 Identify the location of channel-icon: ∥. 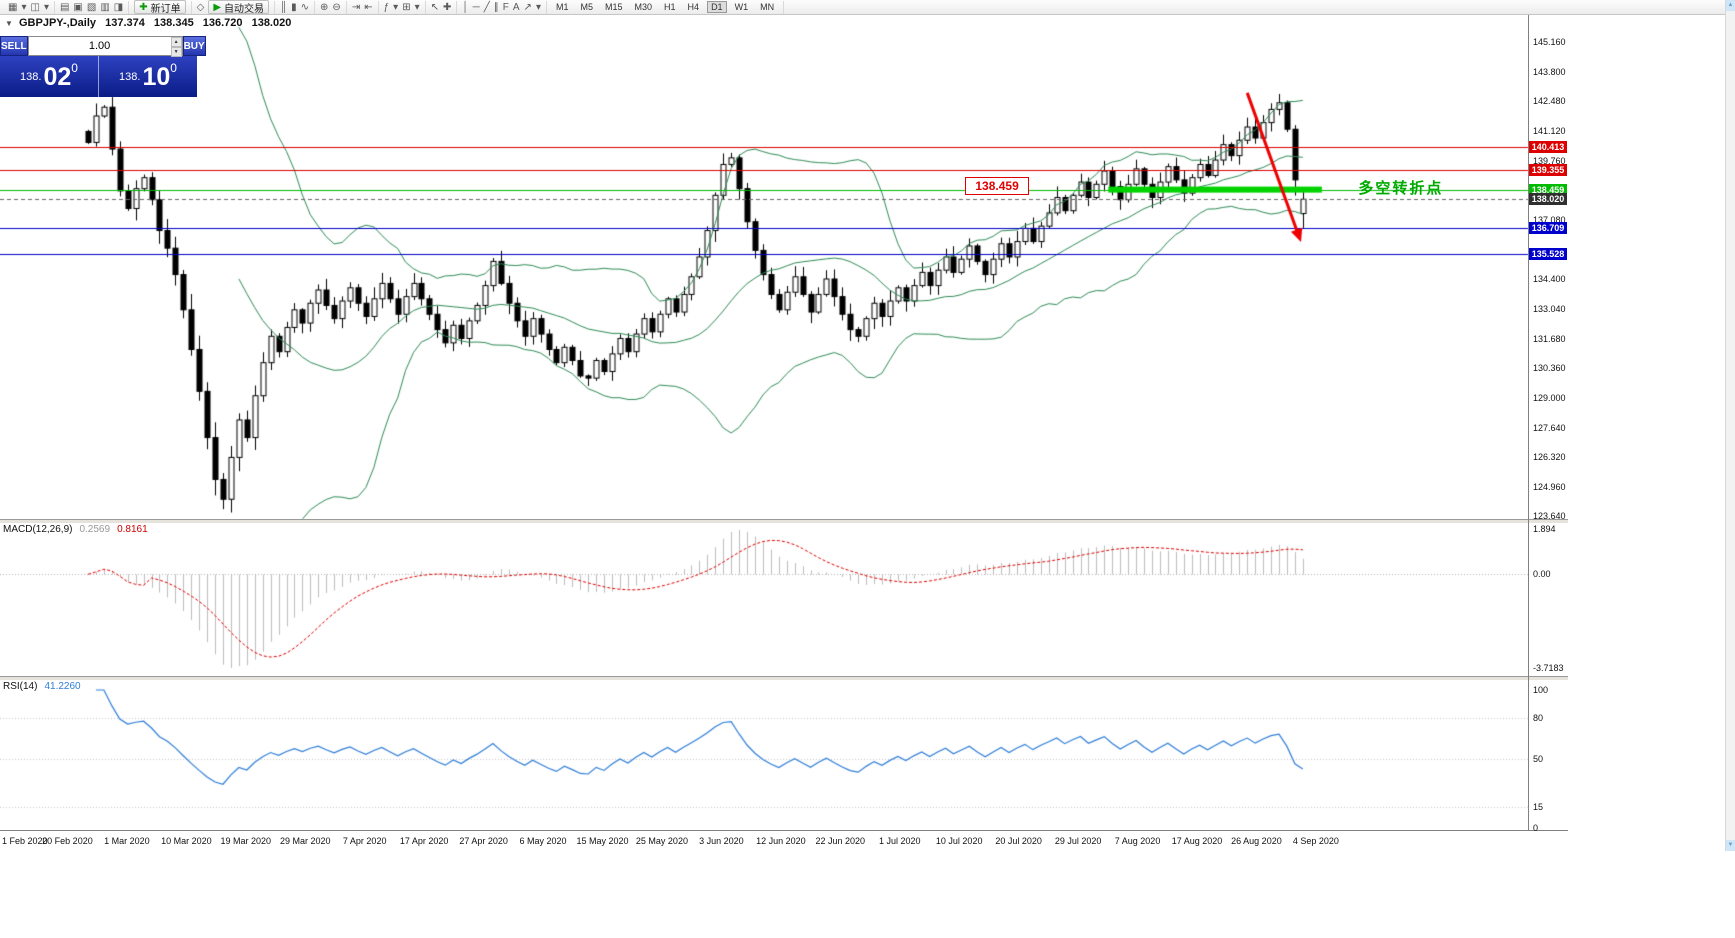
(496, 7).